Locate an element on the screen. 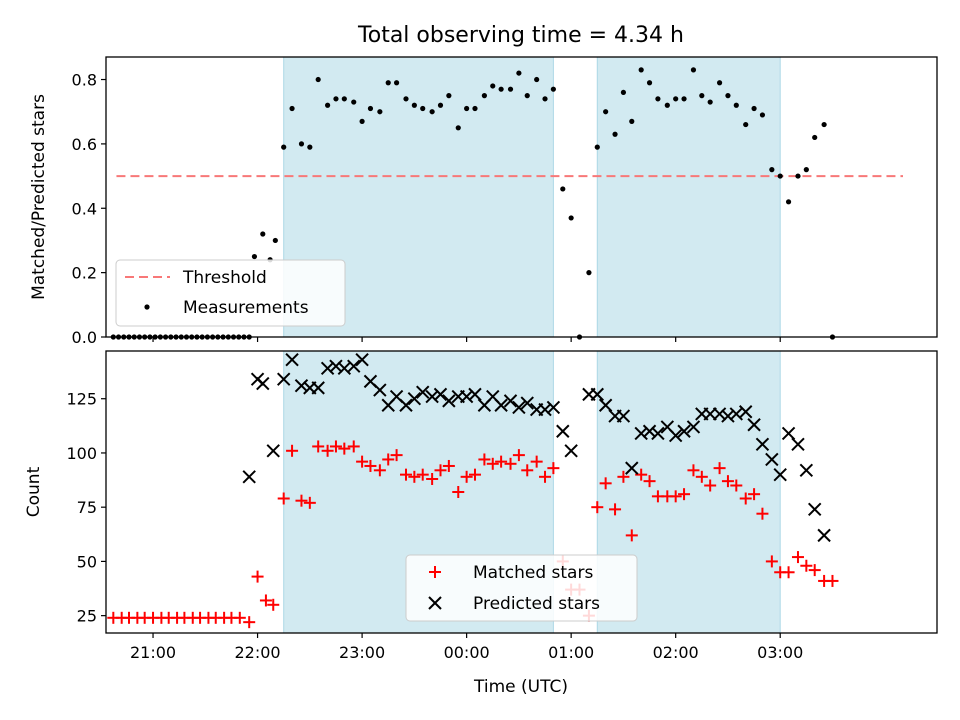  x-tick-label: 23:00 is located at coordinates (362, 652).